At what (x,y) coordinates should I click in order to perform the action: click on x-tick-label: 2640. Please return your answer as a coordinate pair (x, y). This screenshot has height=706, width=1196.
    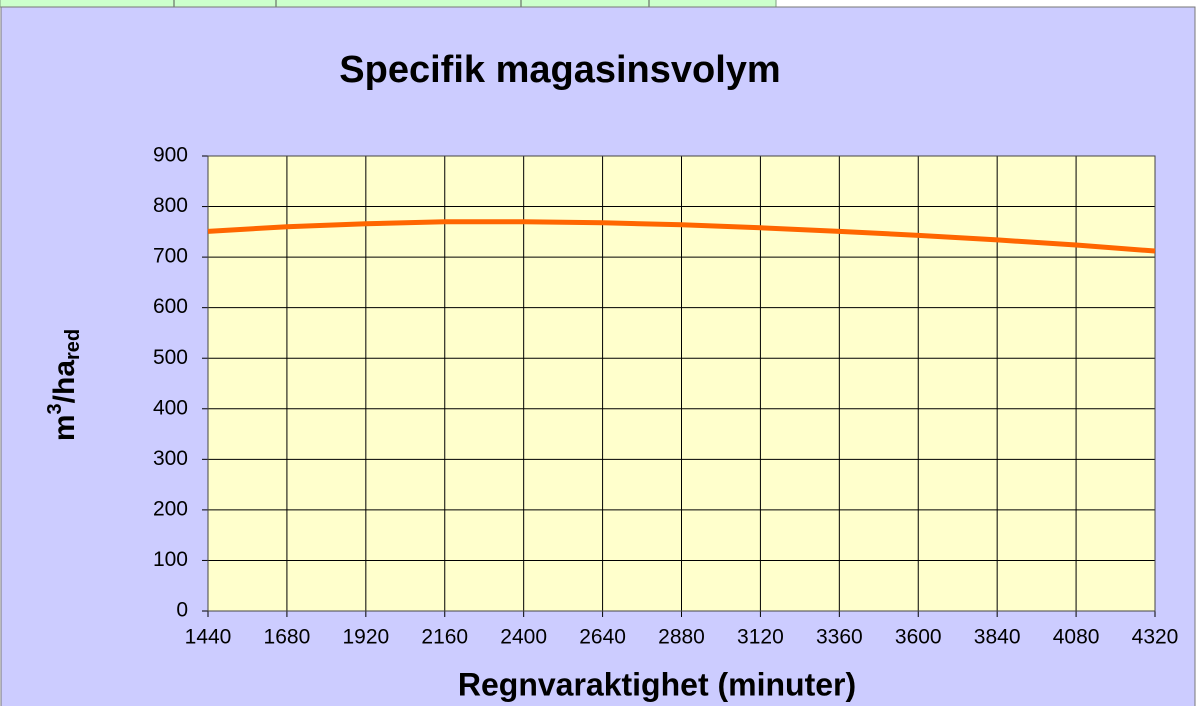
    Looking at the image, I should click on (602, 637).